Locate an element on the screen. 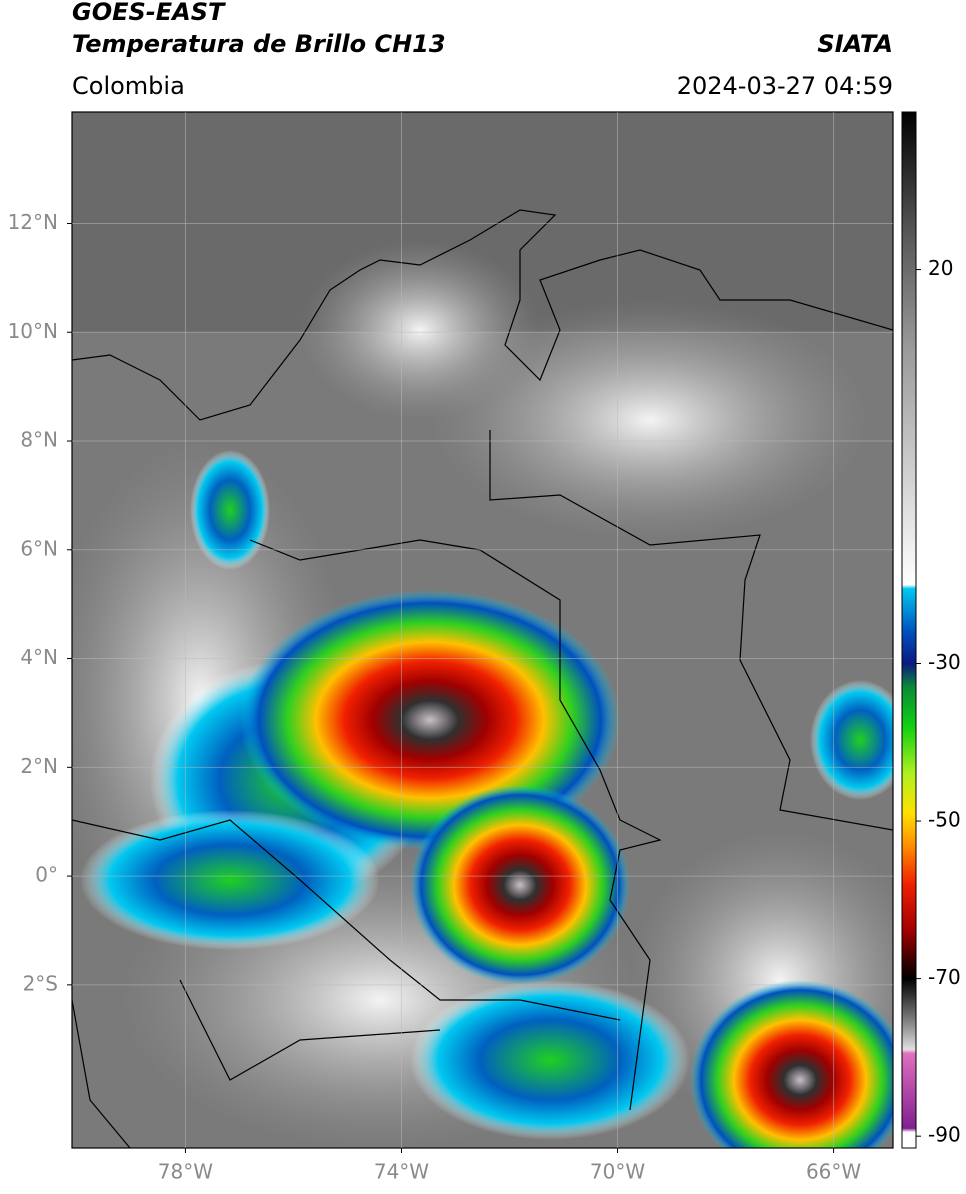 The image size is (966, 1194). lat-tick-label: 2°S is located at coordinates (40, 983).